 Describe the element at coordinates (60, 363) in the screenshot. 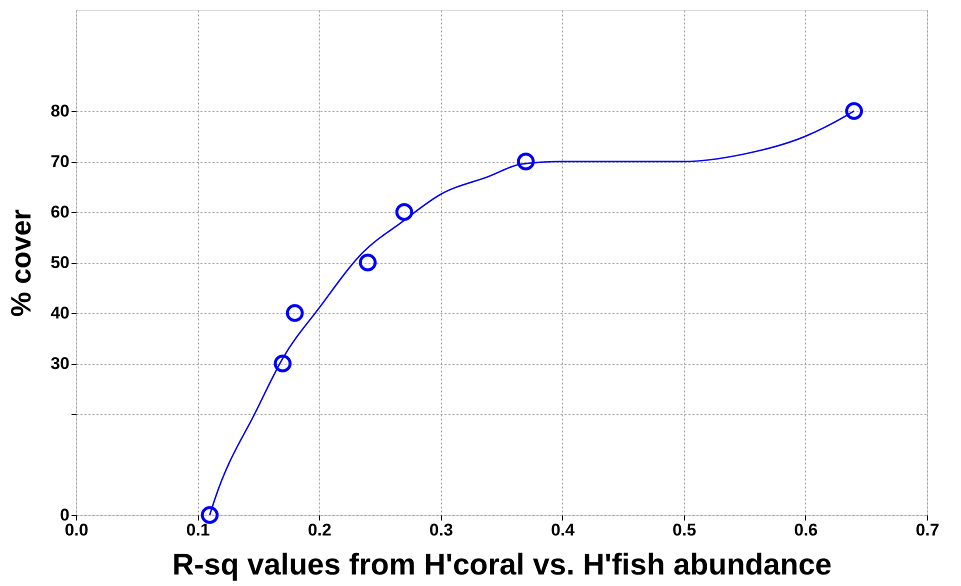

I see `y-tick-label: 30` at that location.